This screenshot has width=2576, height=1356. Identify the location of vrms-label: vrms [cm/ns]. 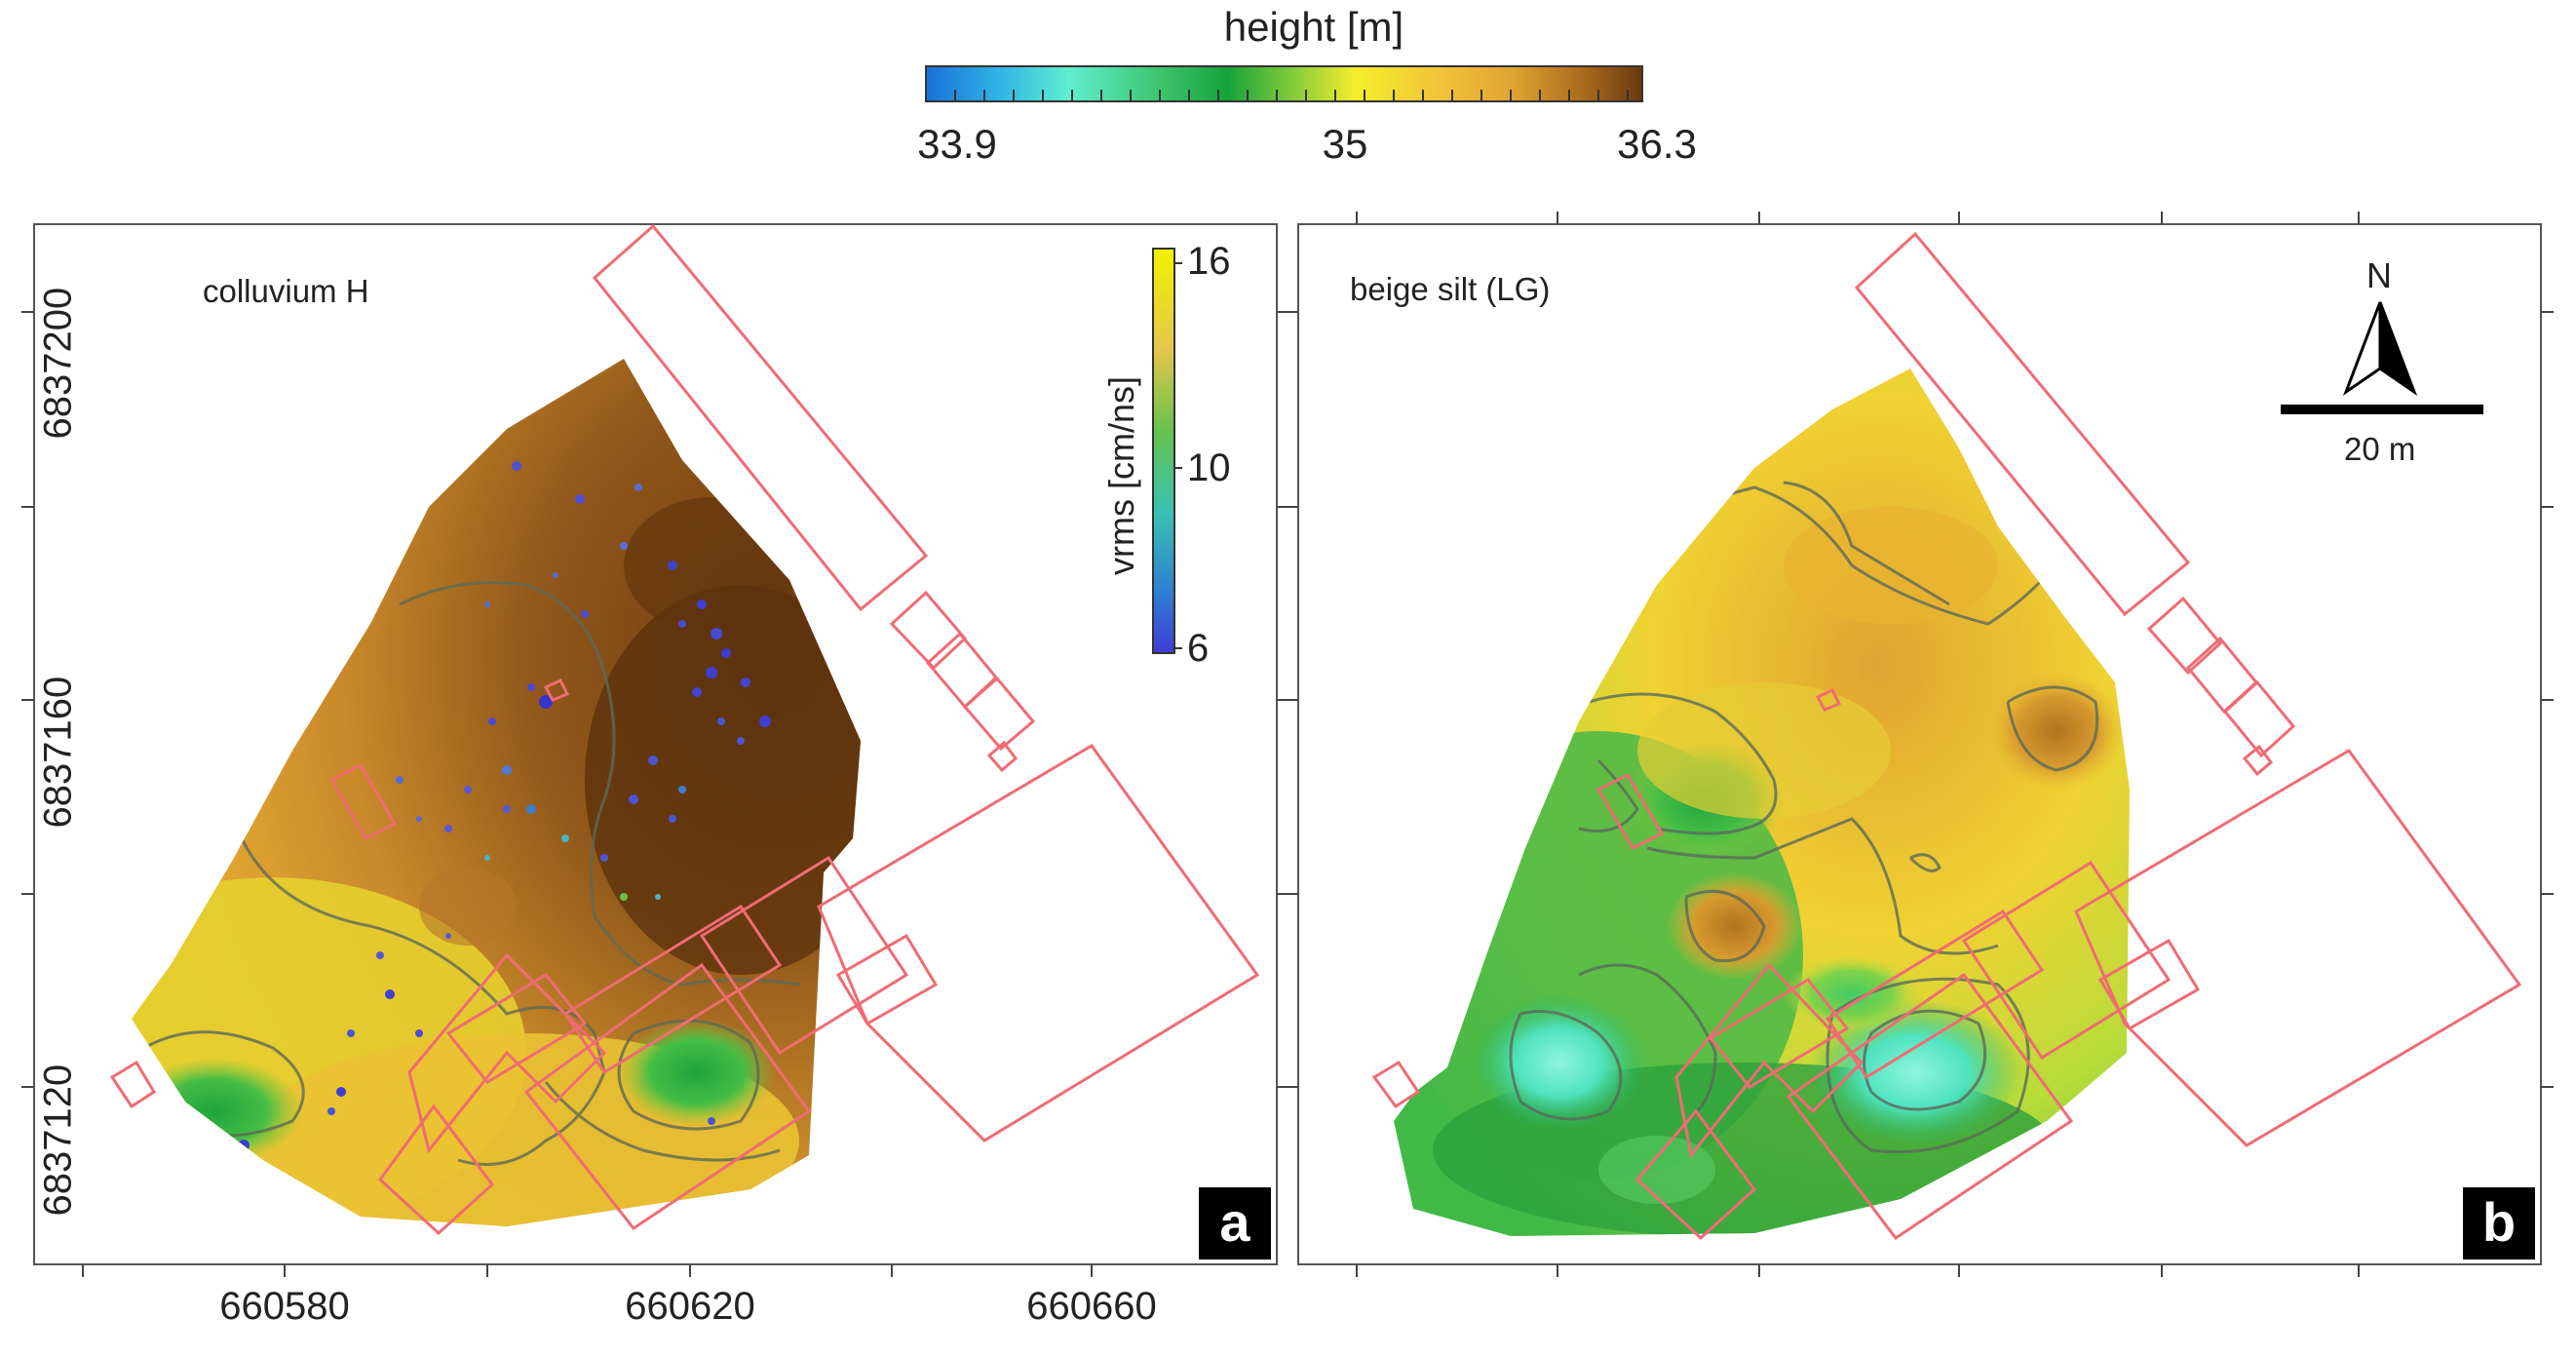
(1121, 475).